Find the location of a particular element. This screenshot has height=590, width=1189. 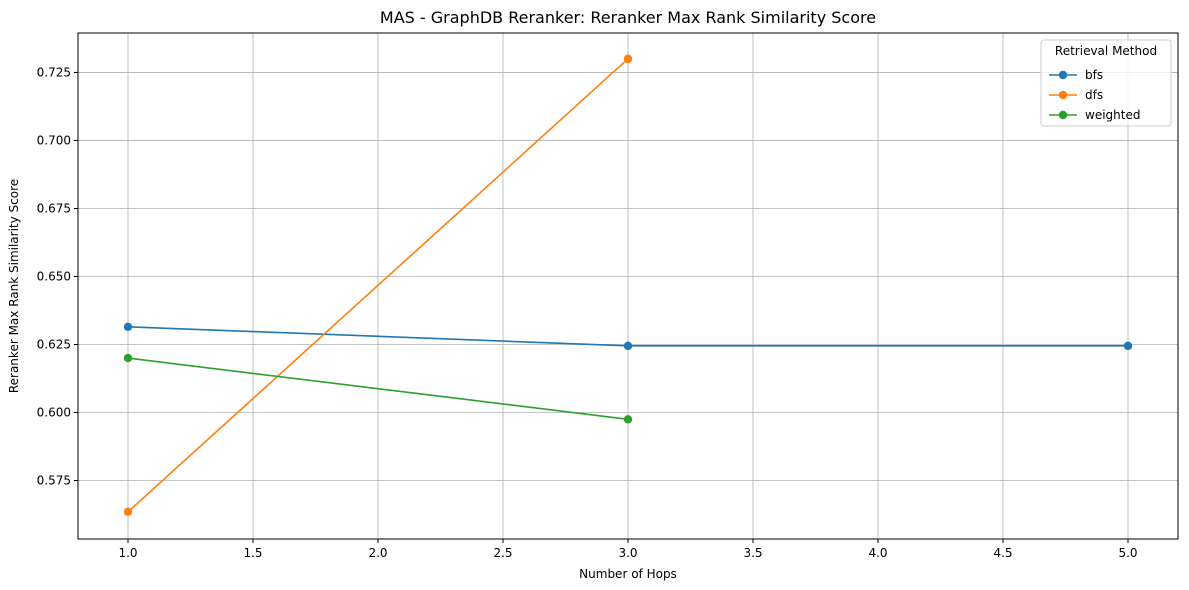

legend-box is located at coordinates (1106, 83).